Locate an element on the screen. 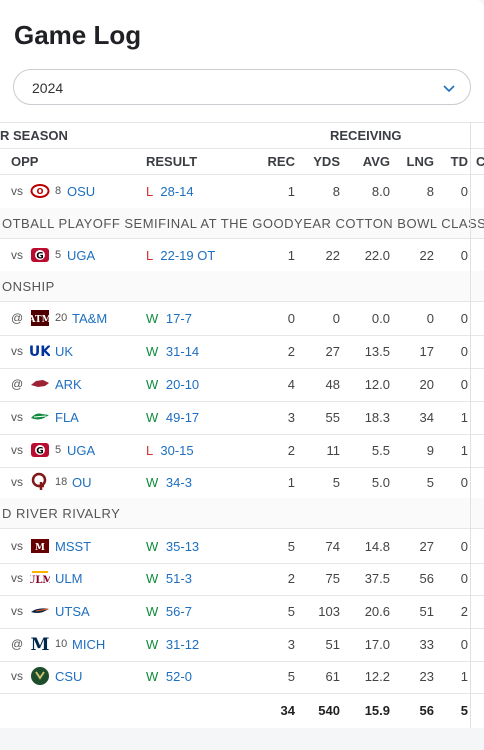 Image resolution: width=484 pixels, height=750 pixels. avg-value: 12.2 is located at coordinates (377, 676).